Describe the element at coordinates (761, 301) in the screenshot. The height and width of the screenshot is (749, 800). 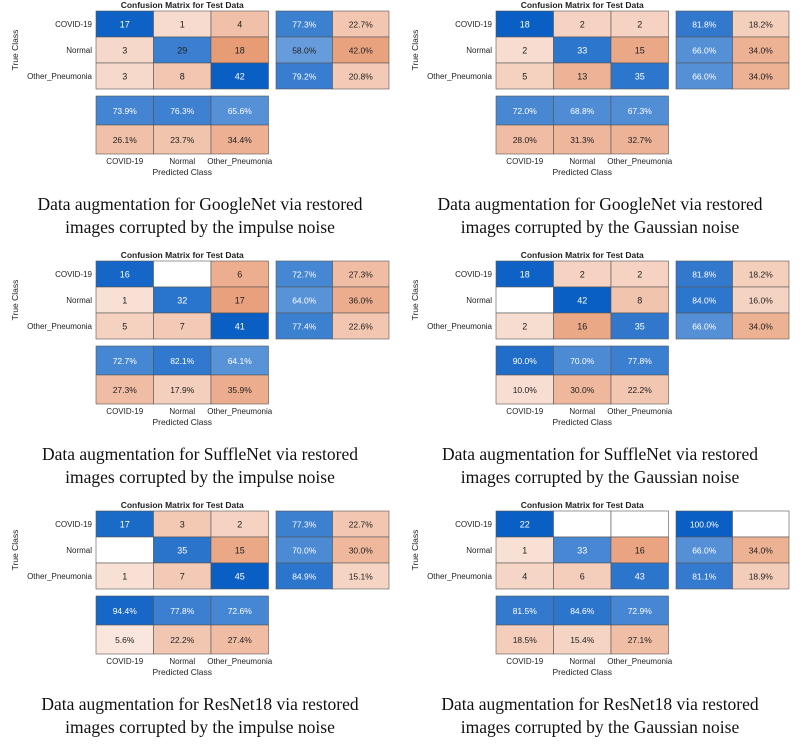
I see `row-summary-value: 16.0%` at that location.